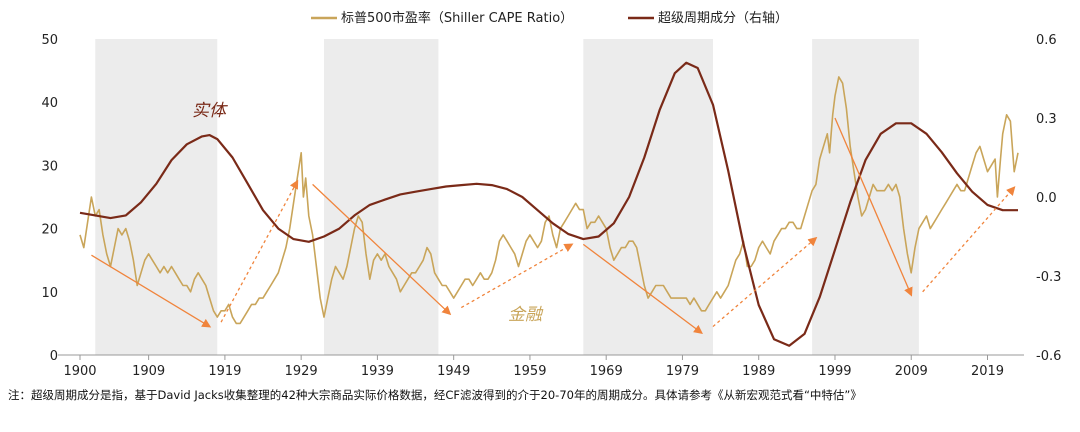  I want to click on left-axis: 0 10 20 30 40 50, so click(49, 198).